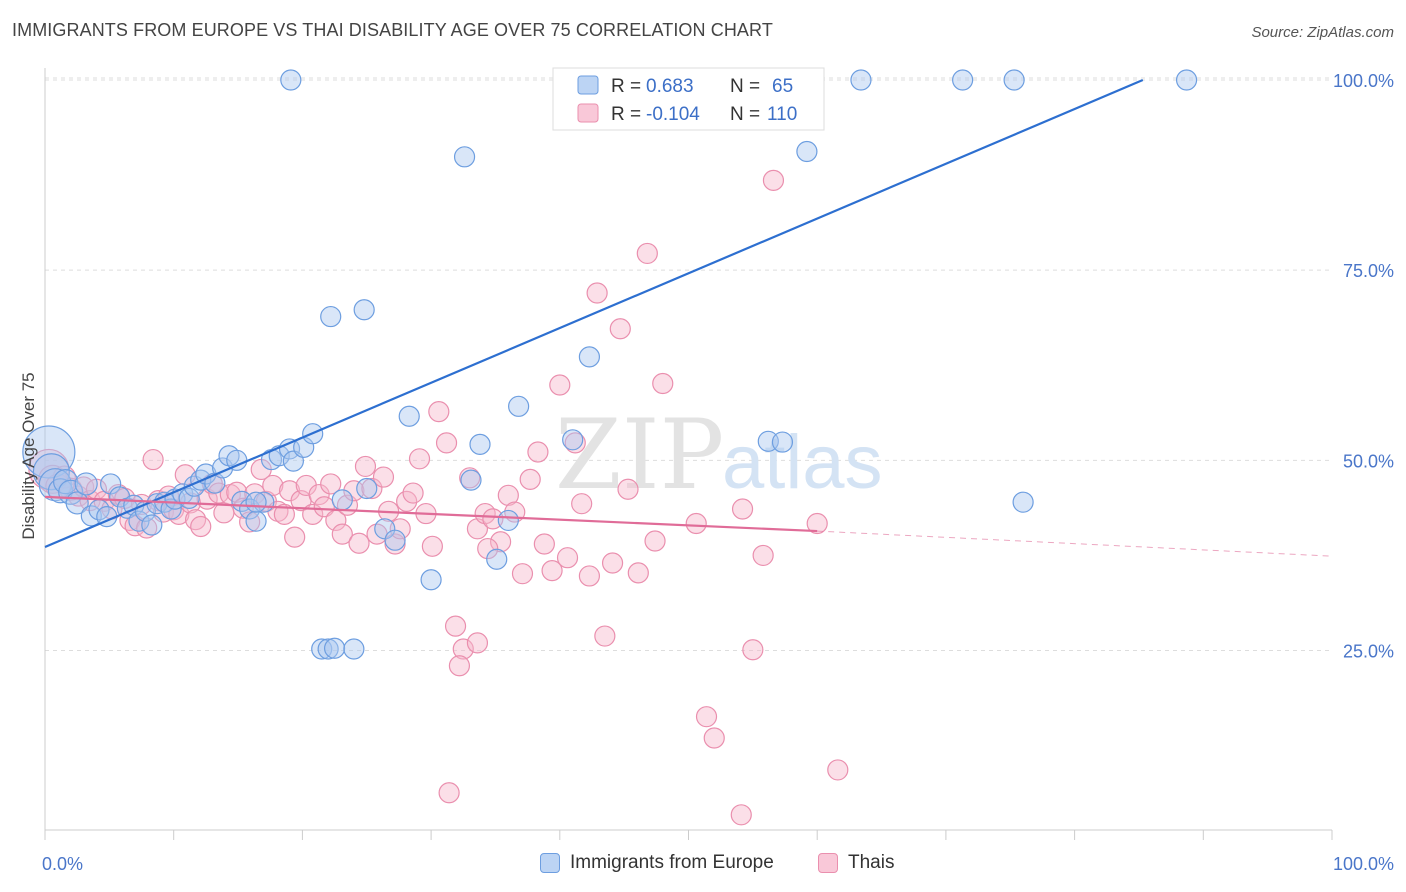  What do you see at coordinates (1363, 81) in the screenshot?
I see `y-tick-label-100: 100.0%` at bounding box center [1363, 81].